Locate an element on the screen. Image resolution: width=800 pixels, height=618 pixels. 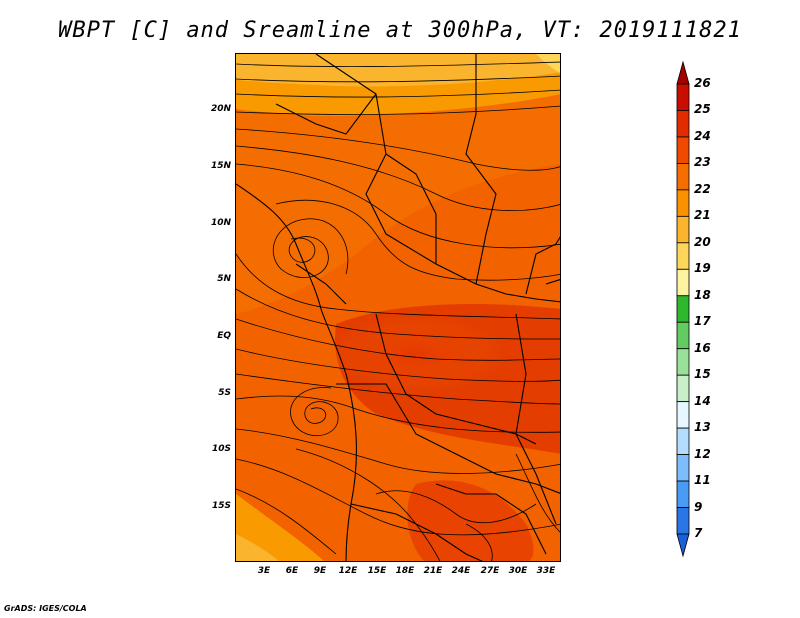
lon-label: 30E is located at coordinates (518, 571).